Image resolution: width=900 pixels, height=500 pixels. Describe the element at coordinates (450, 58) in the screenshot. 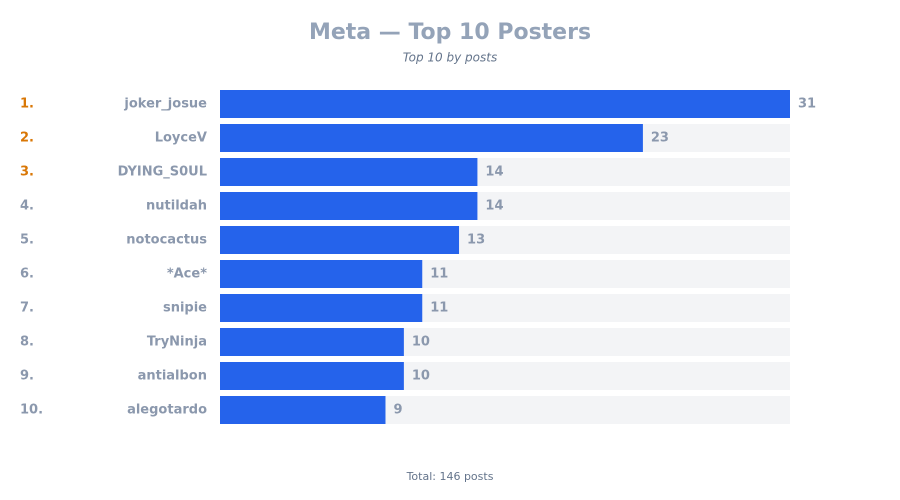

I see `chart-subtitle: Top 10 by posts` at that location.